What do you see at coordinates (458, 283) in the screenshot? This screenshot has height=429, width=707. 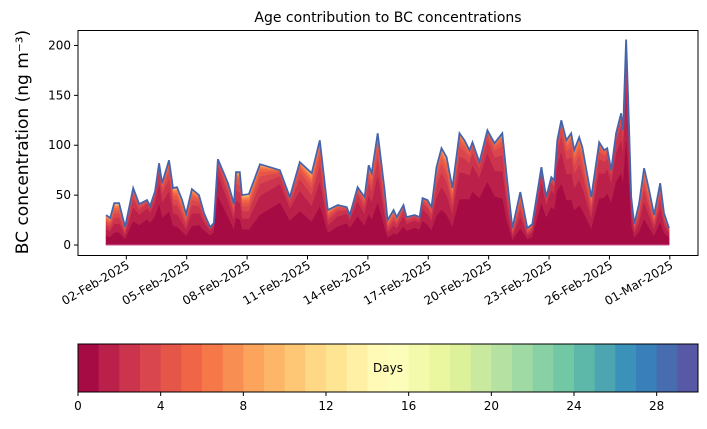 I see `x-tick-label: 20-Feb-2025` at bounding box center [458, 283].